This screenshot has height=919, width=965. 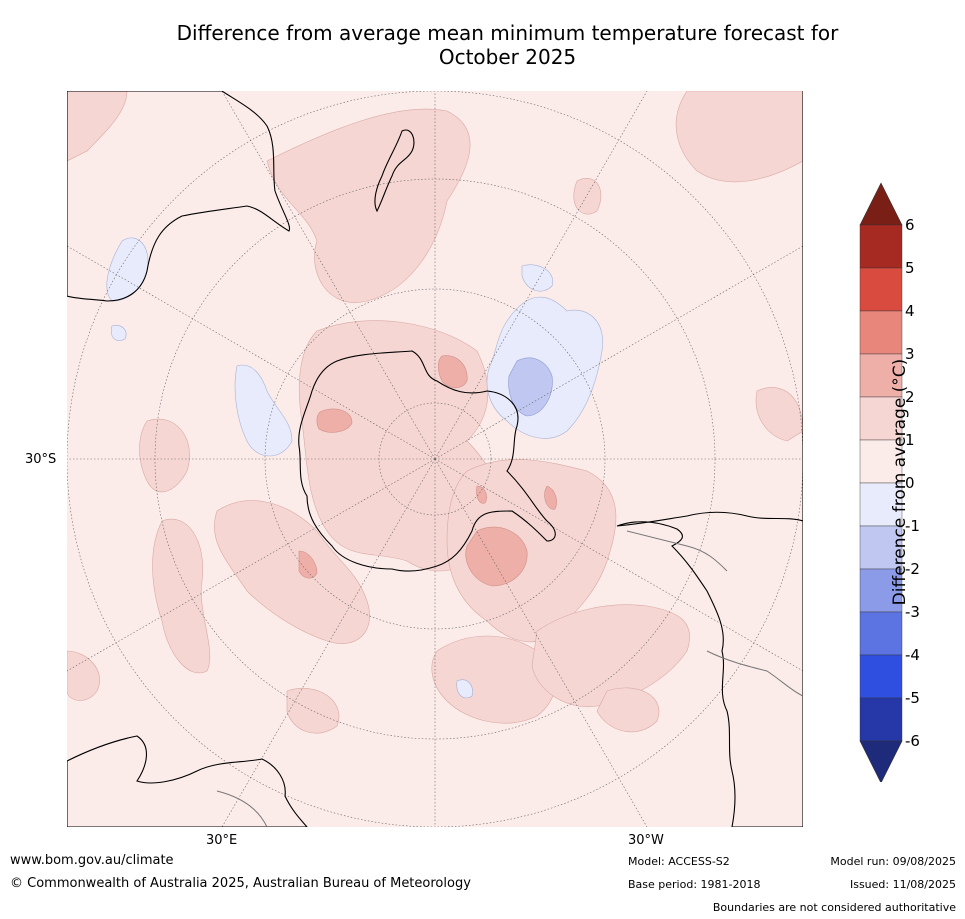 I want to click on colorbar: 6 5 4 3 2 1 0 -1 -2 -3 -4 -5 -6, so click(x=908, y=483).